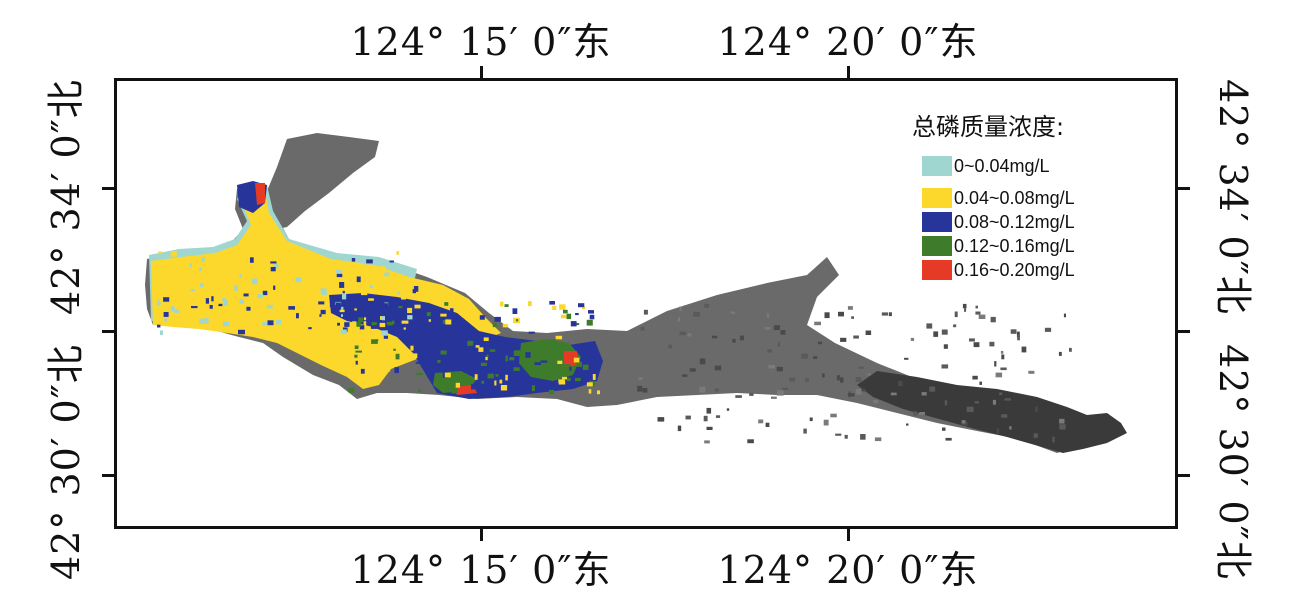 This screenshot has height=612, width=1299. What do you see at coordinates (108, 331) in the screenshot?
I see `lat-tick-left-mid` at bounding box center [108, 331].